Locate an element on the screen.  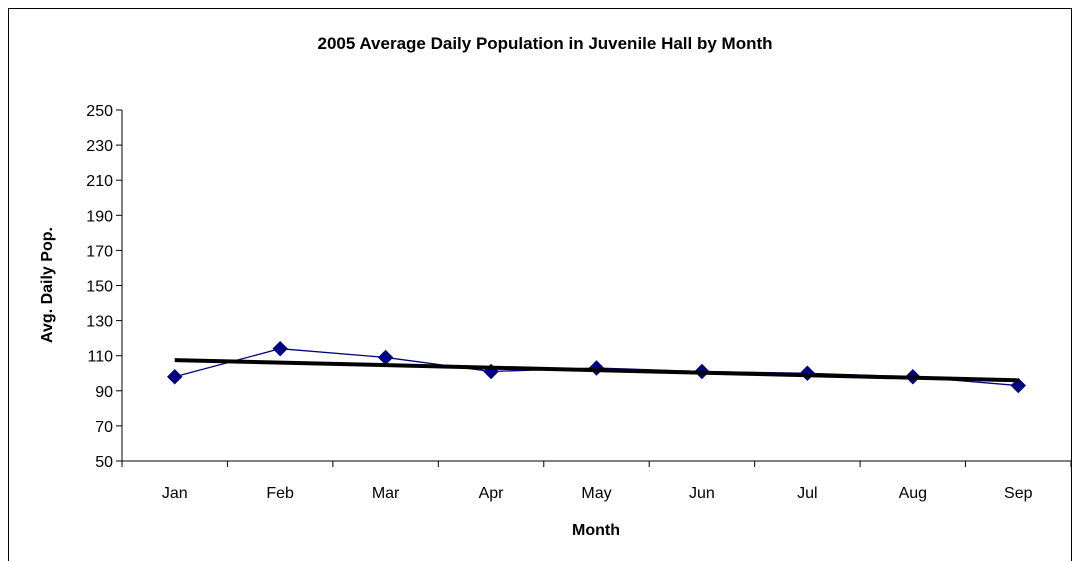
y-tick-label: 230 is located at coordinates (99, 146).